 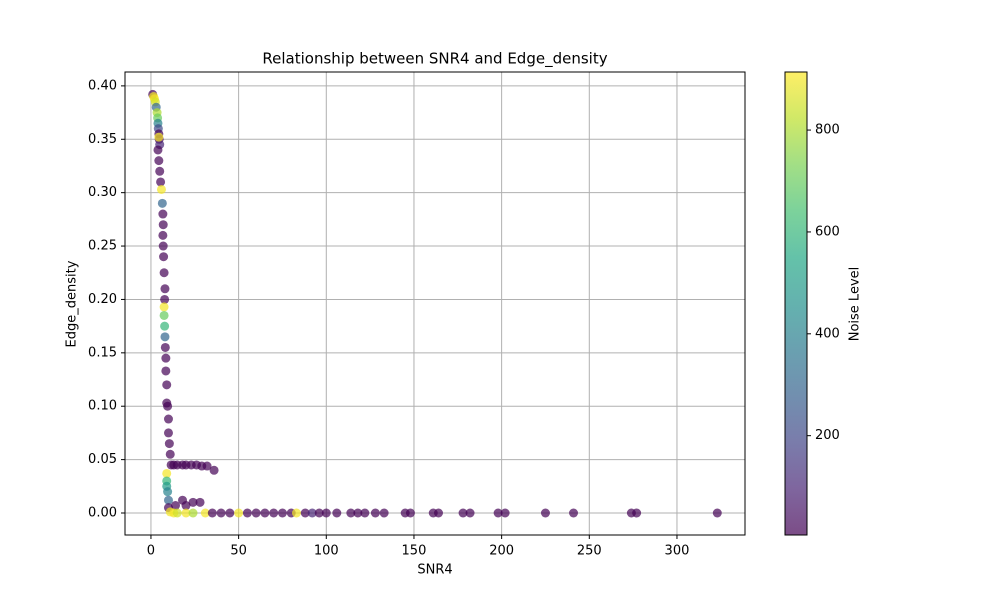 I want to click on y-tick-label: 0.20, so click(x=102, y=299).